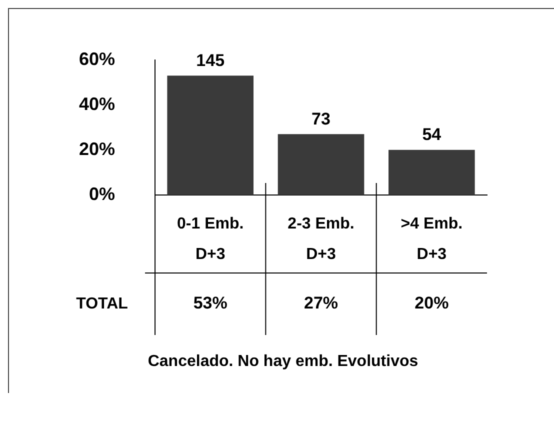  I want to click on data-label: 27%, so click(321, 303).